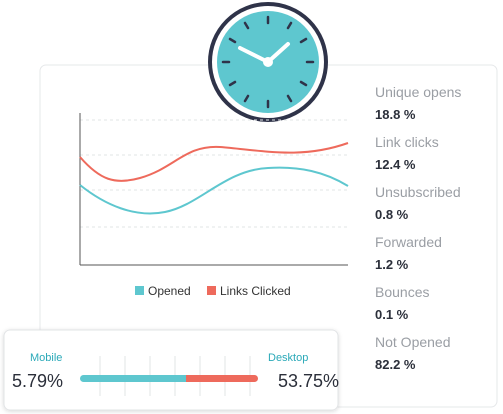 The width and height of the screenshot is (503, 414). Describe the element at coordinates (222, 378) in the screenshot. I see `desktop-bar` at that location.